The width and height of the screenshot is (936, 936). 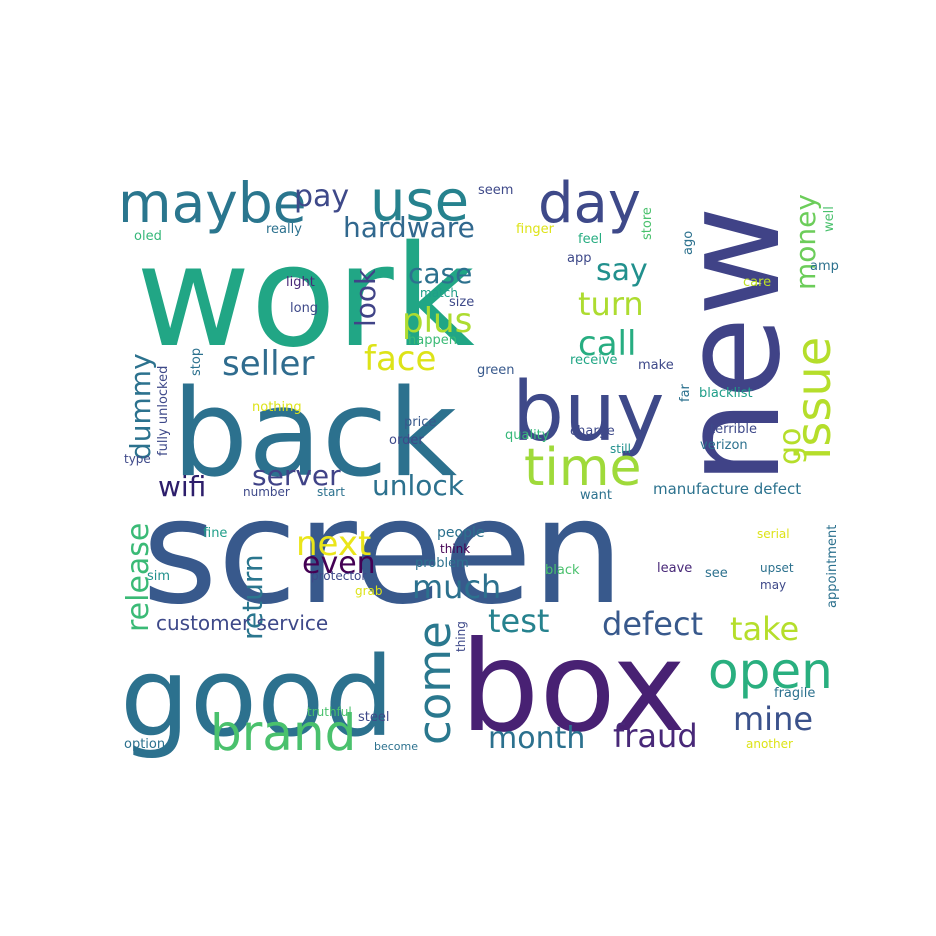 I want to click on word-quality: quality, so click(x=527, y=435).